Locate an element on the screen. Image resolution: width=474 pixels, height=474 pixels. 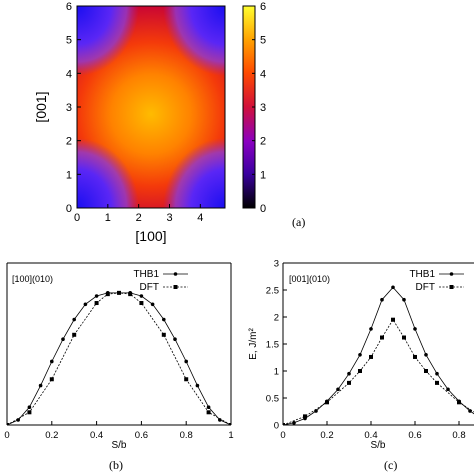
heatmap-corner-low-tr is located at coordinates (194, 41).